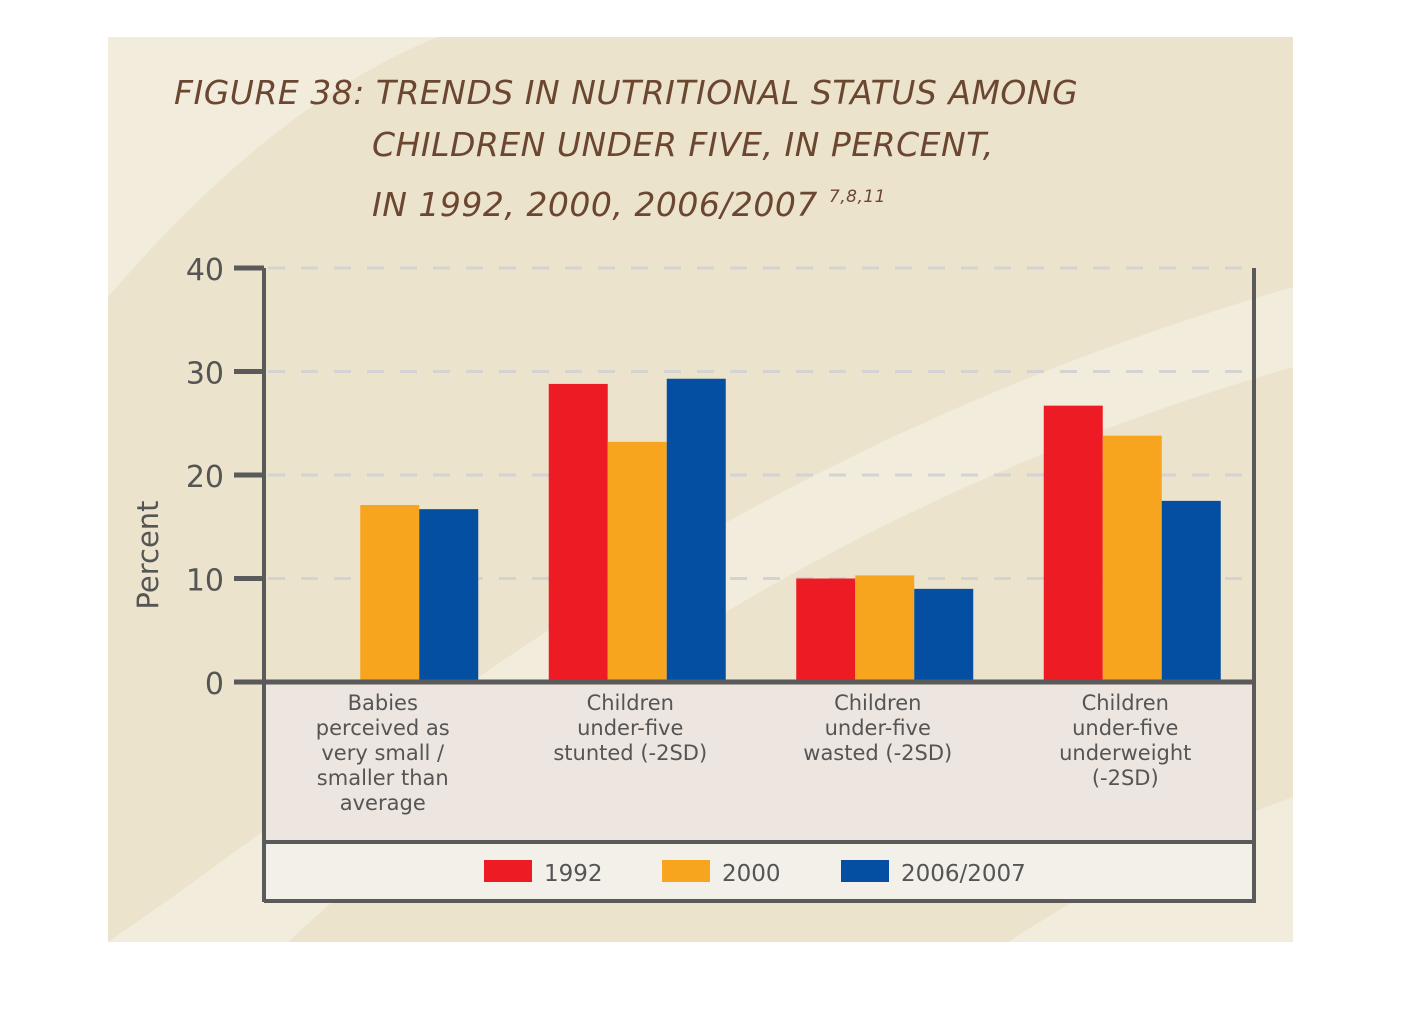  What do you see at coordinates (383, 778) in the screenshot?
I see `category-label: smaller than` at bounding box center [383, 778].